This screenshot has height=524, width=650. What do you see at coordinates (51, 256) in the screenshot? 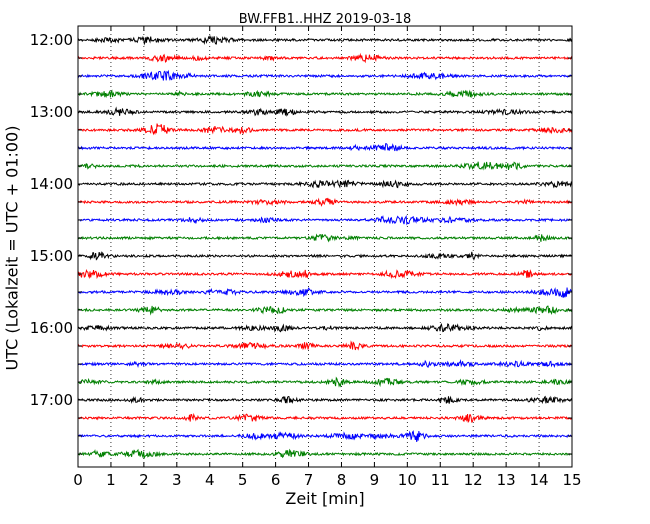
I see `y-tick-label: 15:00` at bounding box center [51, 256].